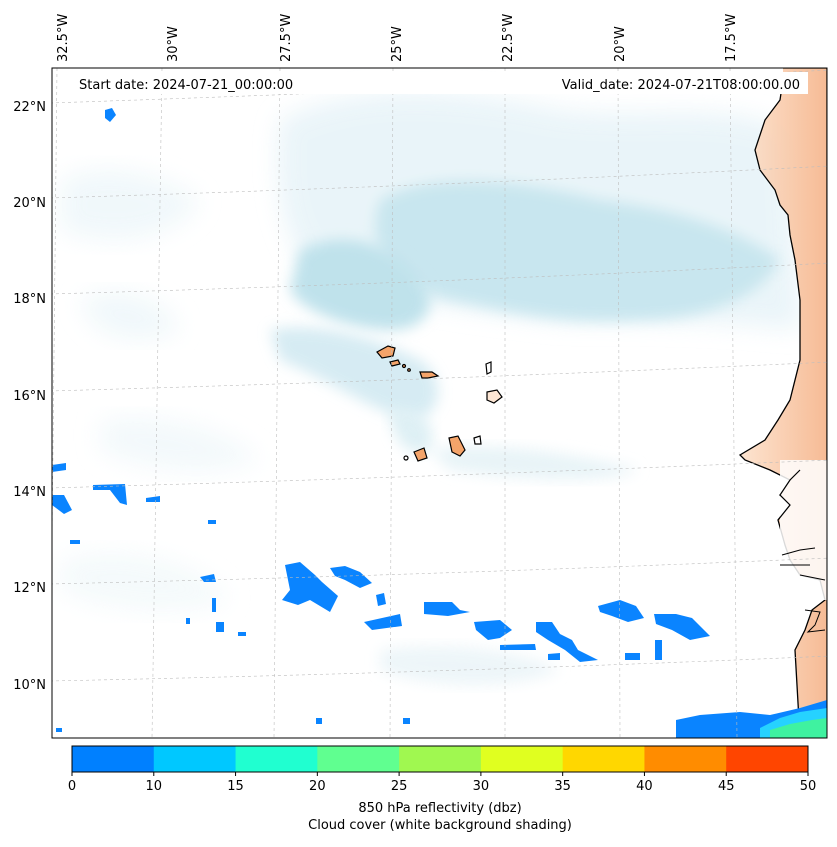 The height and width of the screenshot is (847, 837). Describe the element at coordinates (399, 786) in the screenshot. I see `colorbar-tick-label: 25` at that location.